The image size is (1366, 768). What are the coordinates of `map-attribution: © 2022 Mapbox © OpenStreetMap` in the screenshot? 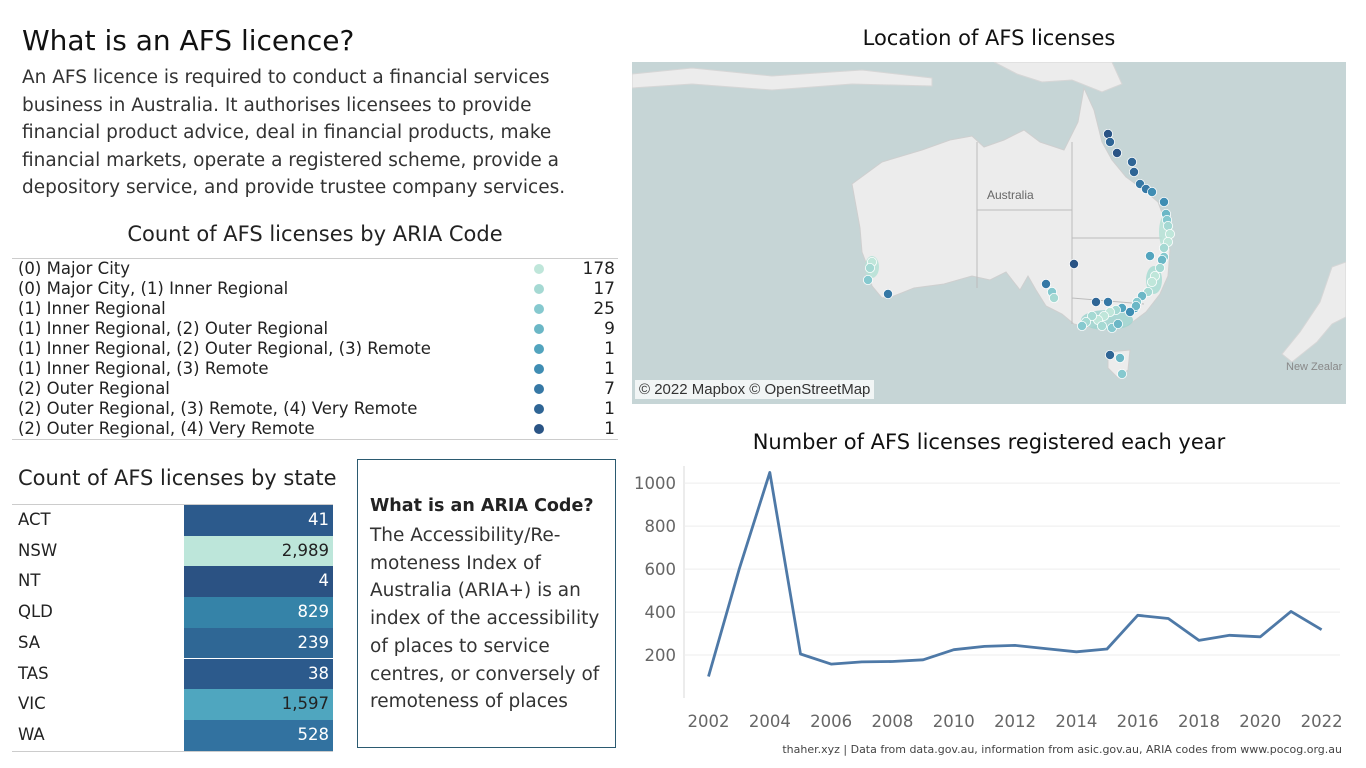 It's located at (755, 389).